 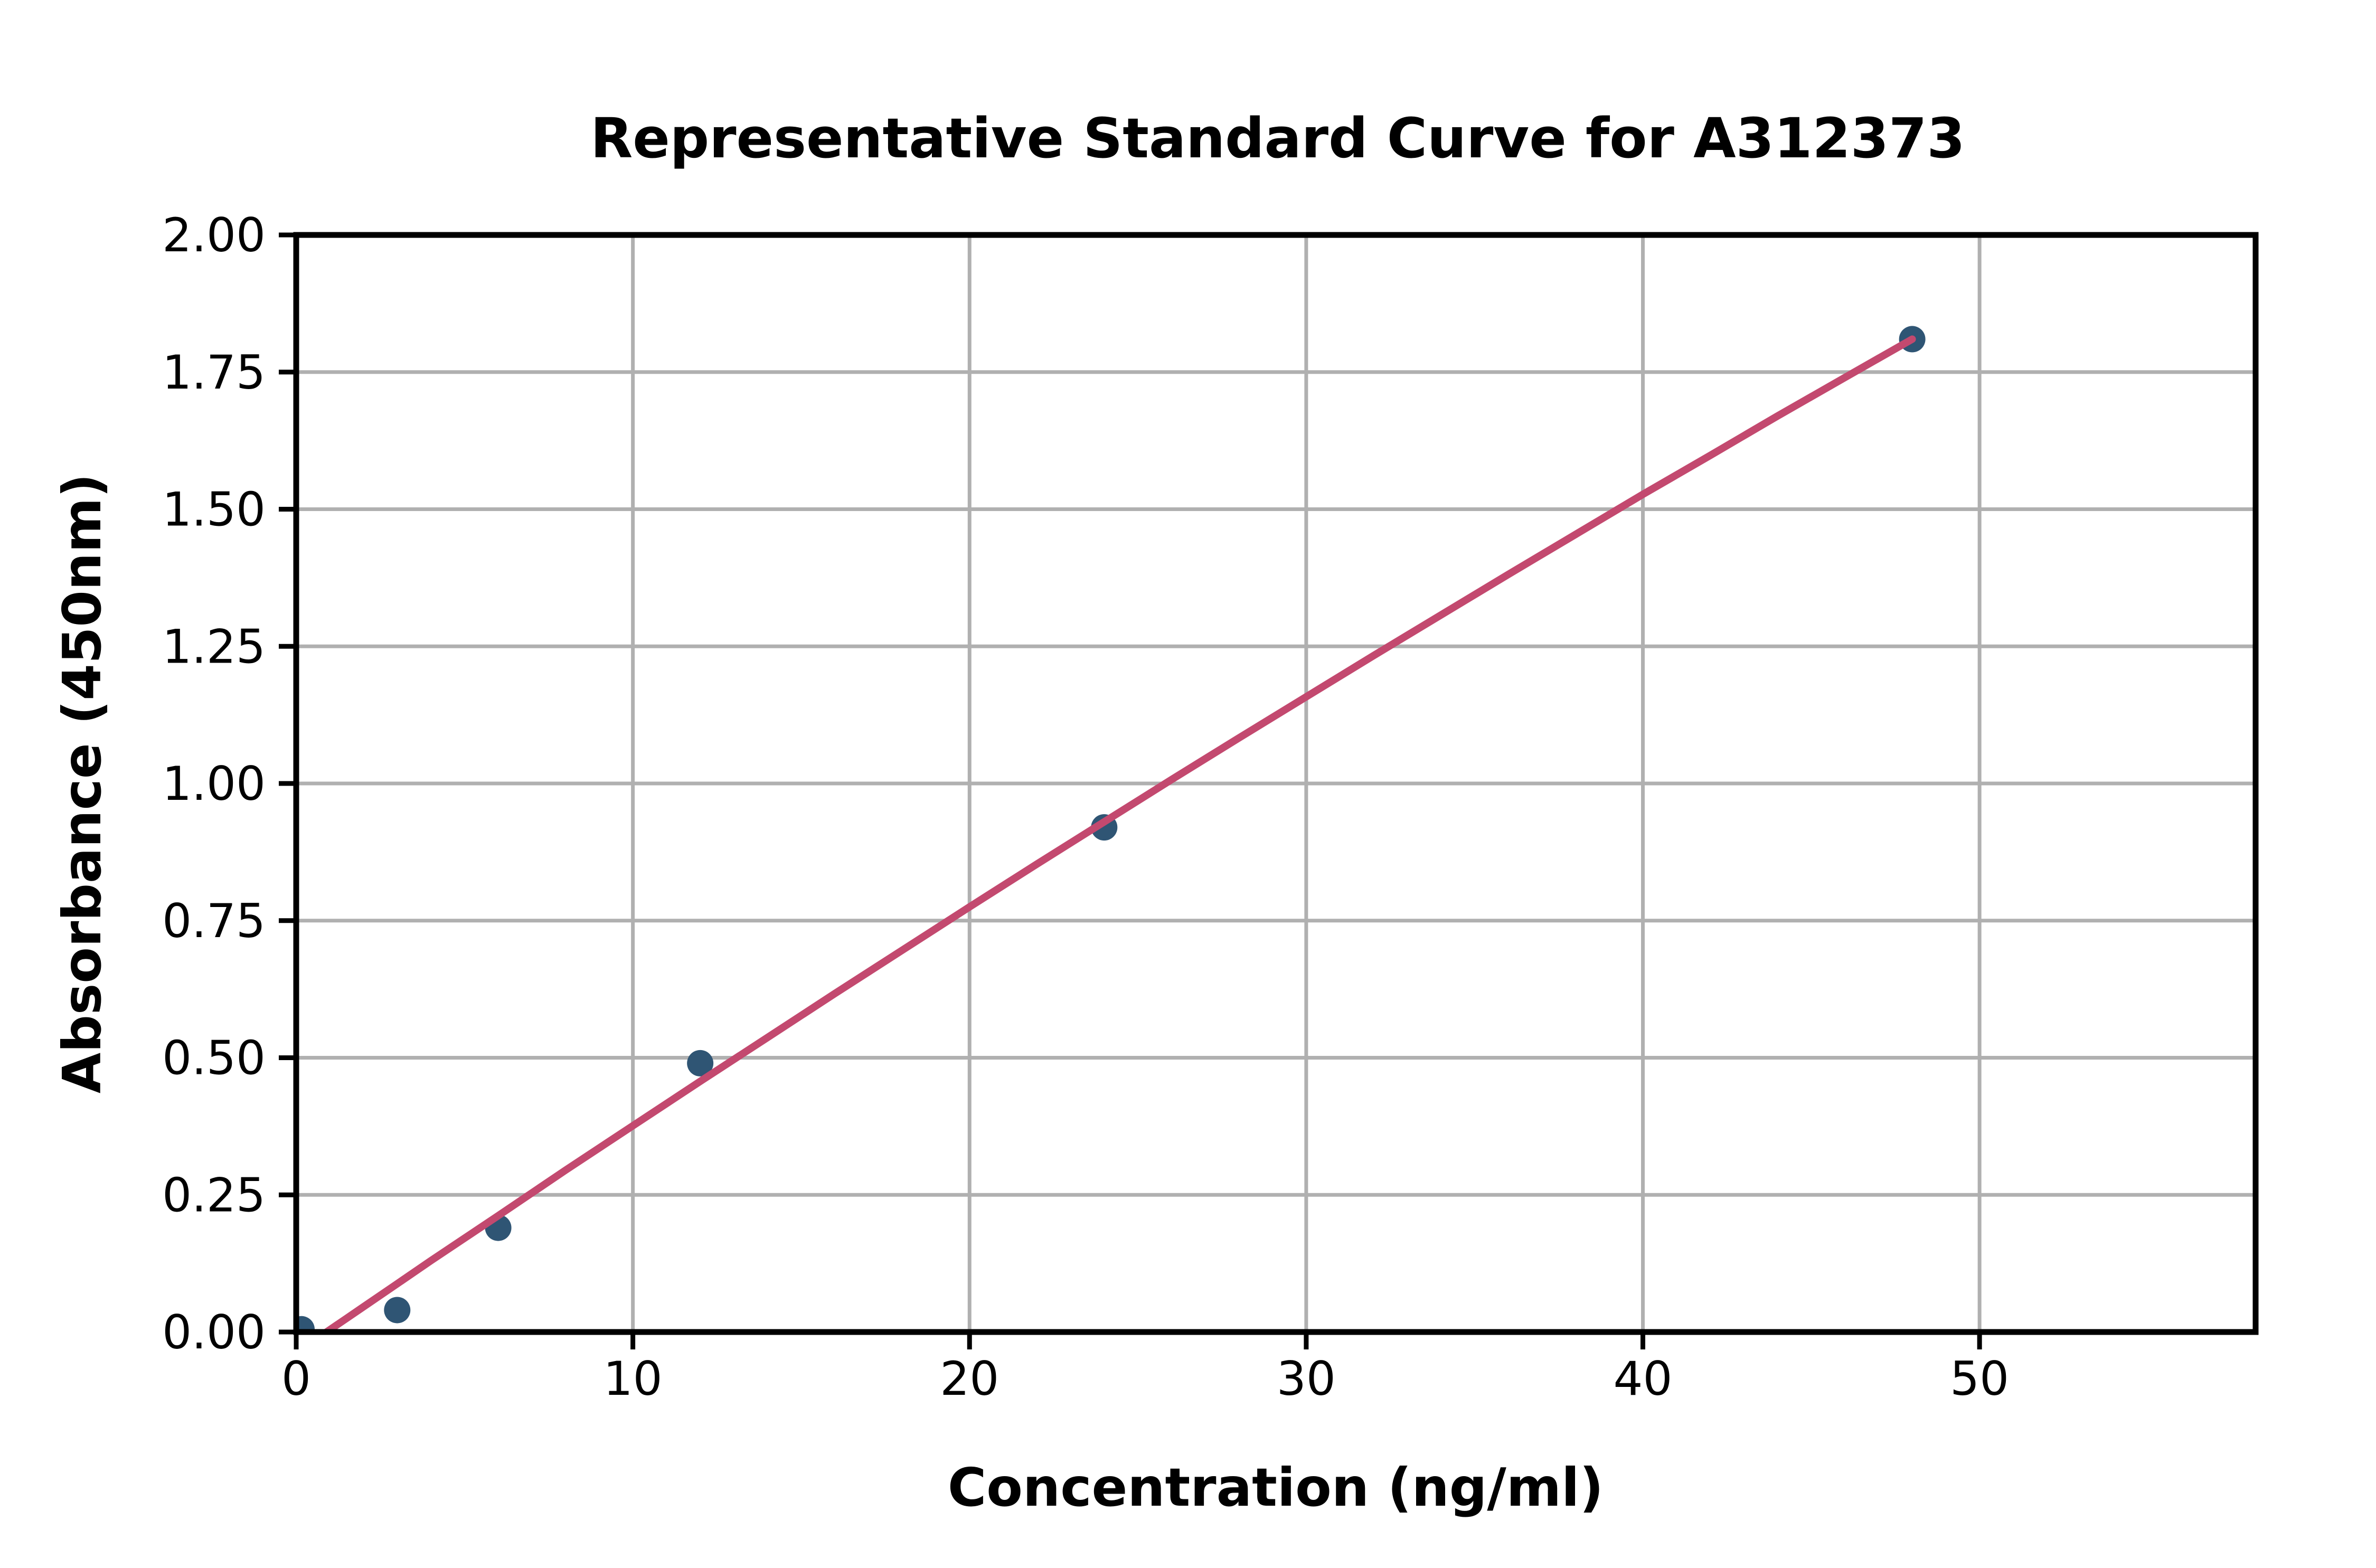 What do you see at coordinates (1307, 1379) in the screenshot?
I see `x-tick-label-30: 30` at bounding box center [1307, 1379].